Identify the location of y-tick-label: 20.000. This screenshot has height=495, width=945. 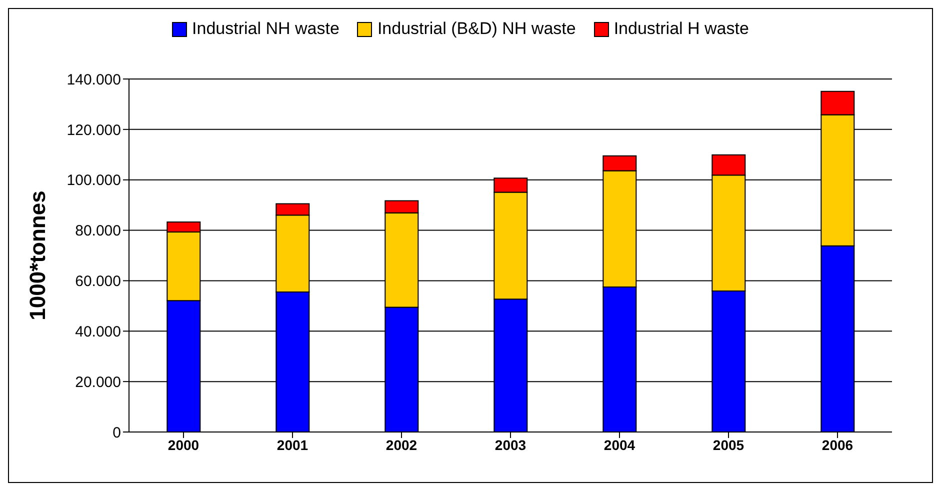
(98, 382).